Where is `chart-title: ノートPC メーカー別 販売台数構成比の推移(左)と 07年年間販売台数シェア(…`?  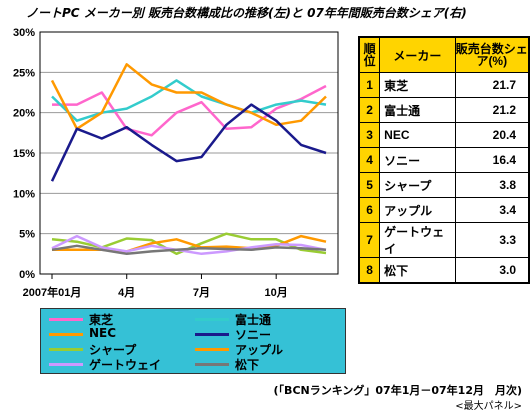
chart-title: ノートPC メーカー別 販売台数構成比の推移(左)と 07年年間販売台数シェア(… is located at coordinates (246, 13).